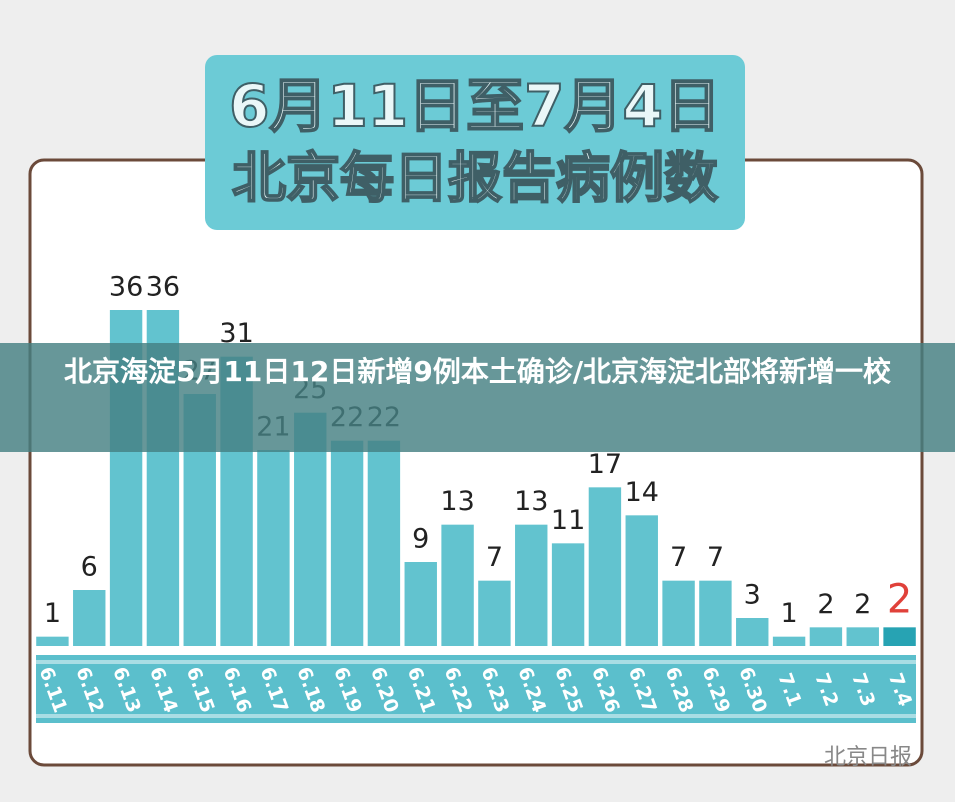 The image size is (955, 802). I want to click on banner-text: 北京海淀5月11日12日新增9例本土确诊/北京海淀北部将新增一校, so click(477, 371).